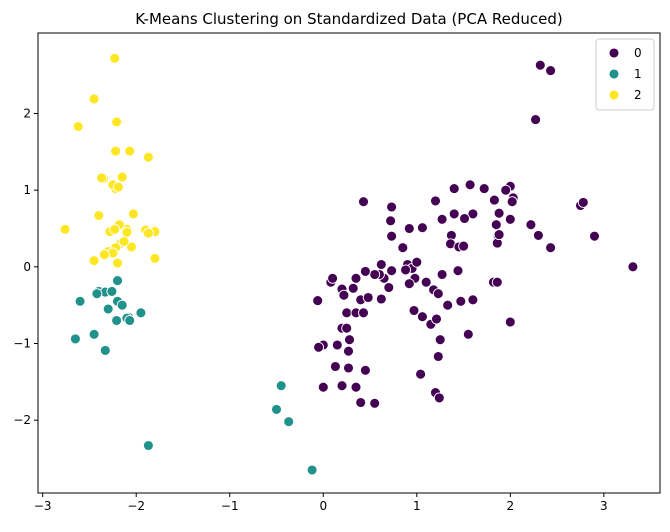 This screenshot has height=532, width=670. What do you see at coordinates (638, 53) in the screenshot?
I see `legend-label: 0` at bounding box center [638, 53].